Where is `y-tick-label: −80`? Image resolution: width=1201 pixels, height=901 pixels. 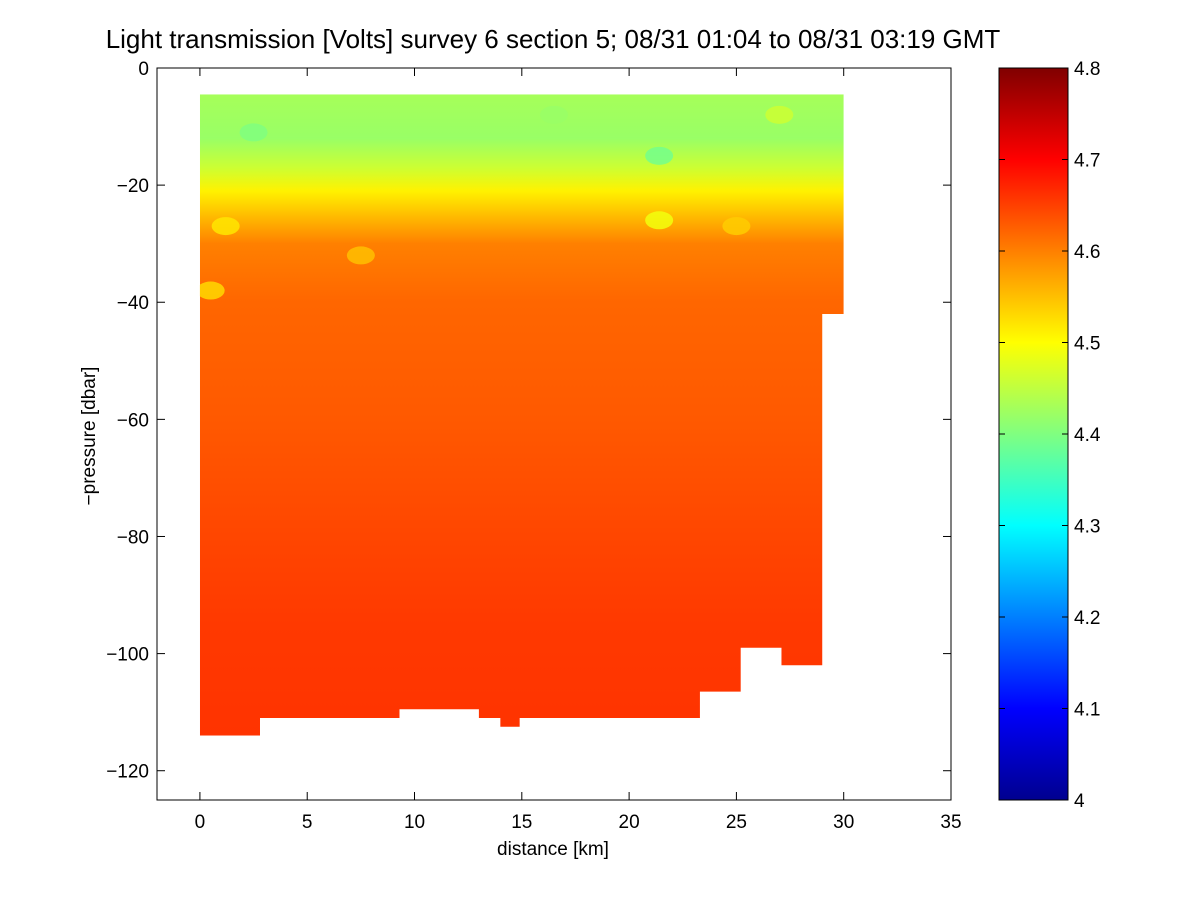 y-tick-label: −80 is located at coordinates (133, 537).